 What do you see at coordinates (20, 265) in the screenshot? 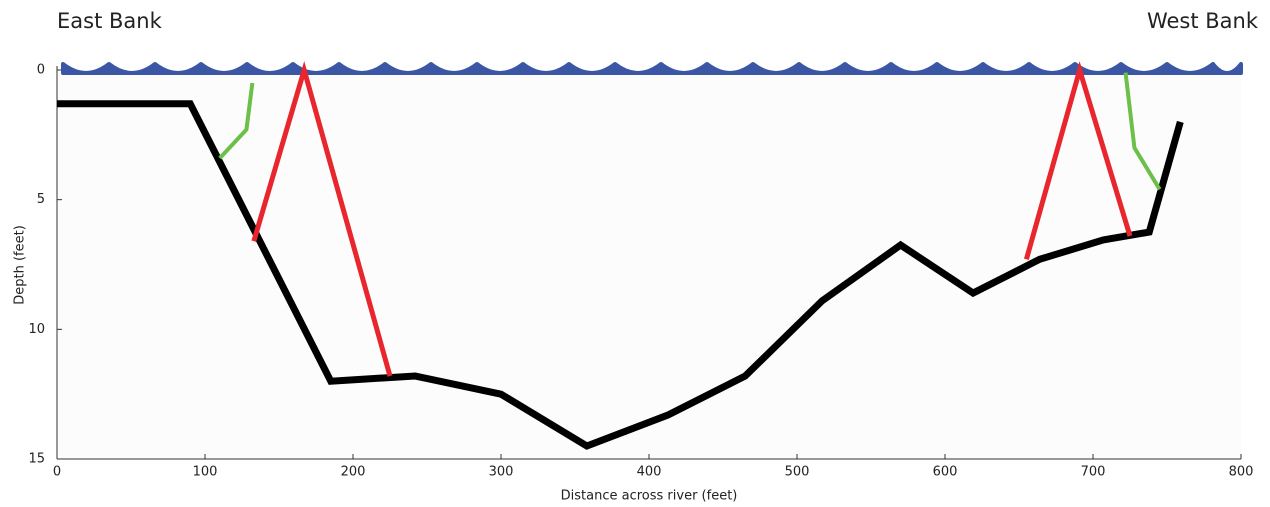
I see `y-axis-title: Depth (feet)` at bounding box center [20, 265].